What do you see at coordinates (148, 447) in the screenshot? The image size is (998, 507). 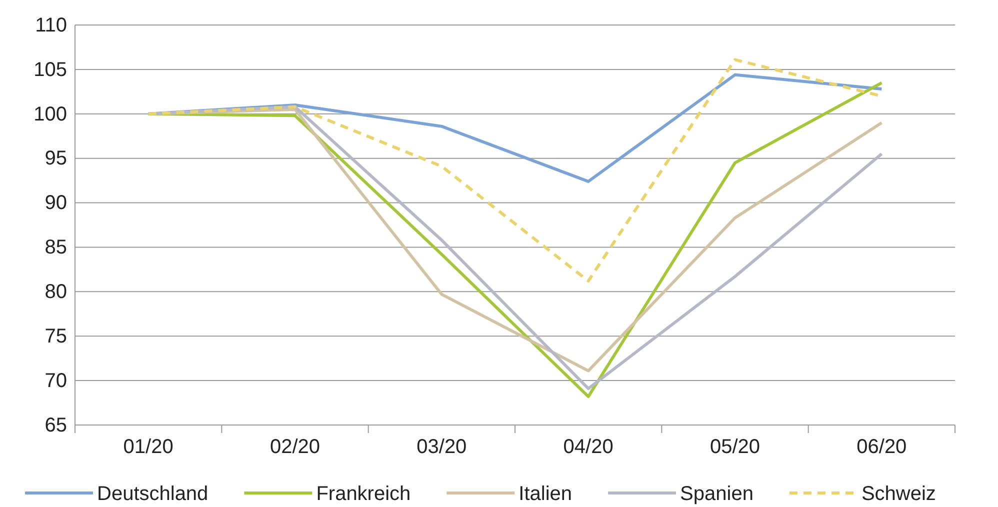 I see `x-tick-label: 01/20` at bounding box center [148, 447].